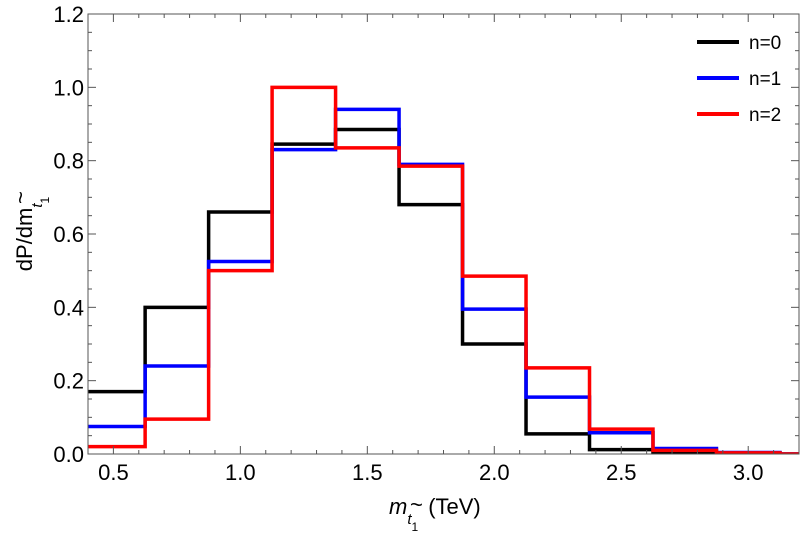  What do you see at coordinates (68, 161) in the screenshot?
I see `y-tick-label: 0.8` at bounding box center [68, 161].